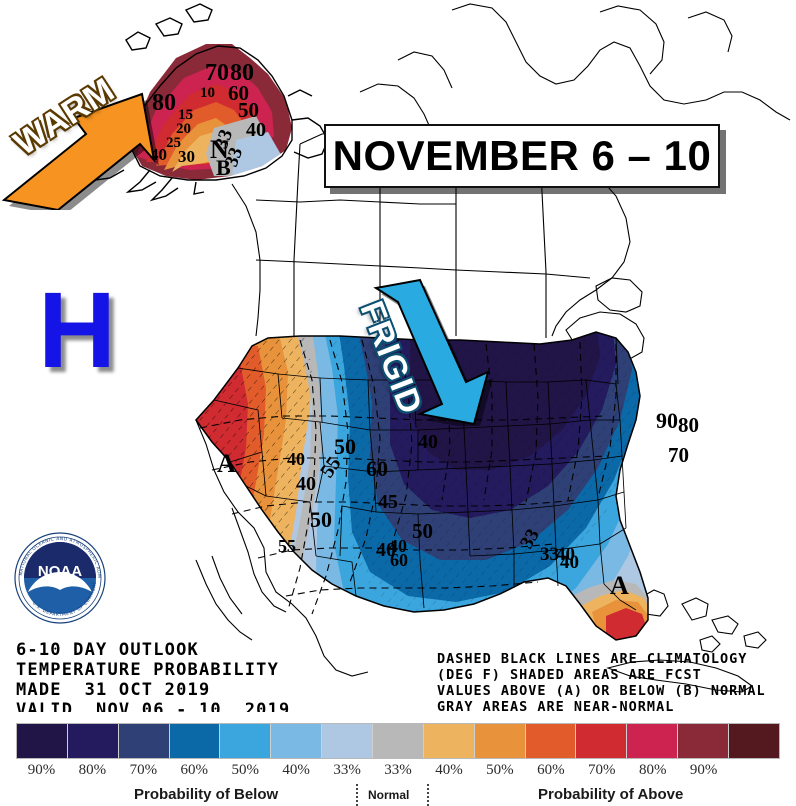 The width and height of the screenshot is (796, 806). Describe the element at coordinates (449, 770) in the screenshot. I see `legend-tick-8: 40%` at that location.